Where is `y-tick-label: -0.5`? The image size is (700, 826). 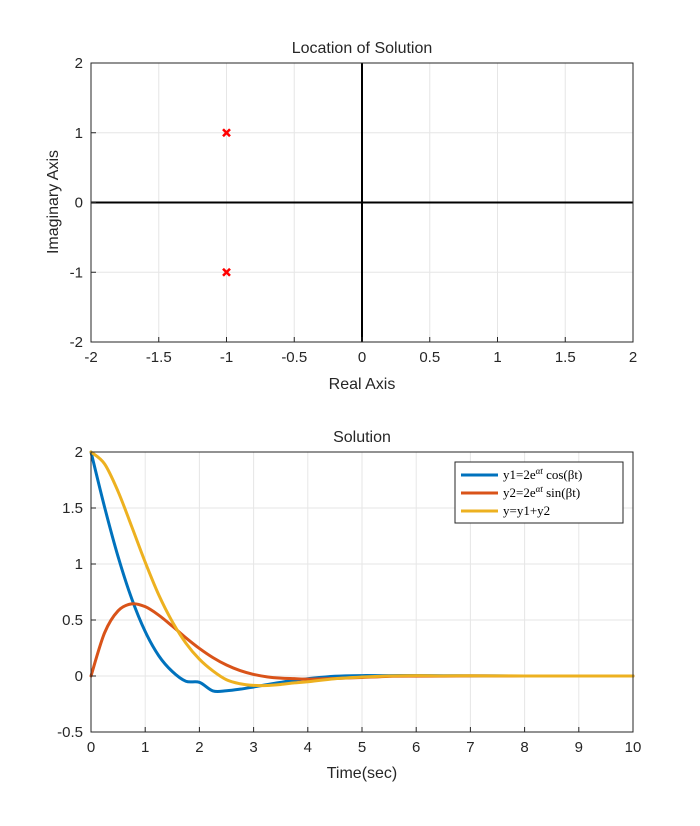
y-tick-label: -0.5 is located at coordinates (70, 732).